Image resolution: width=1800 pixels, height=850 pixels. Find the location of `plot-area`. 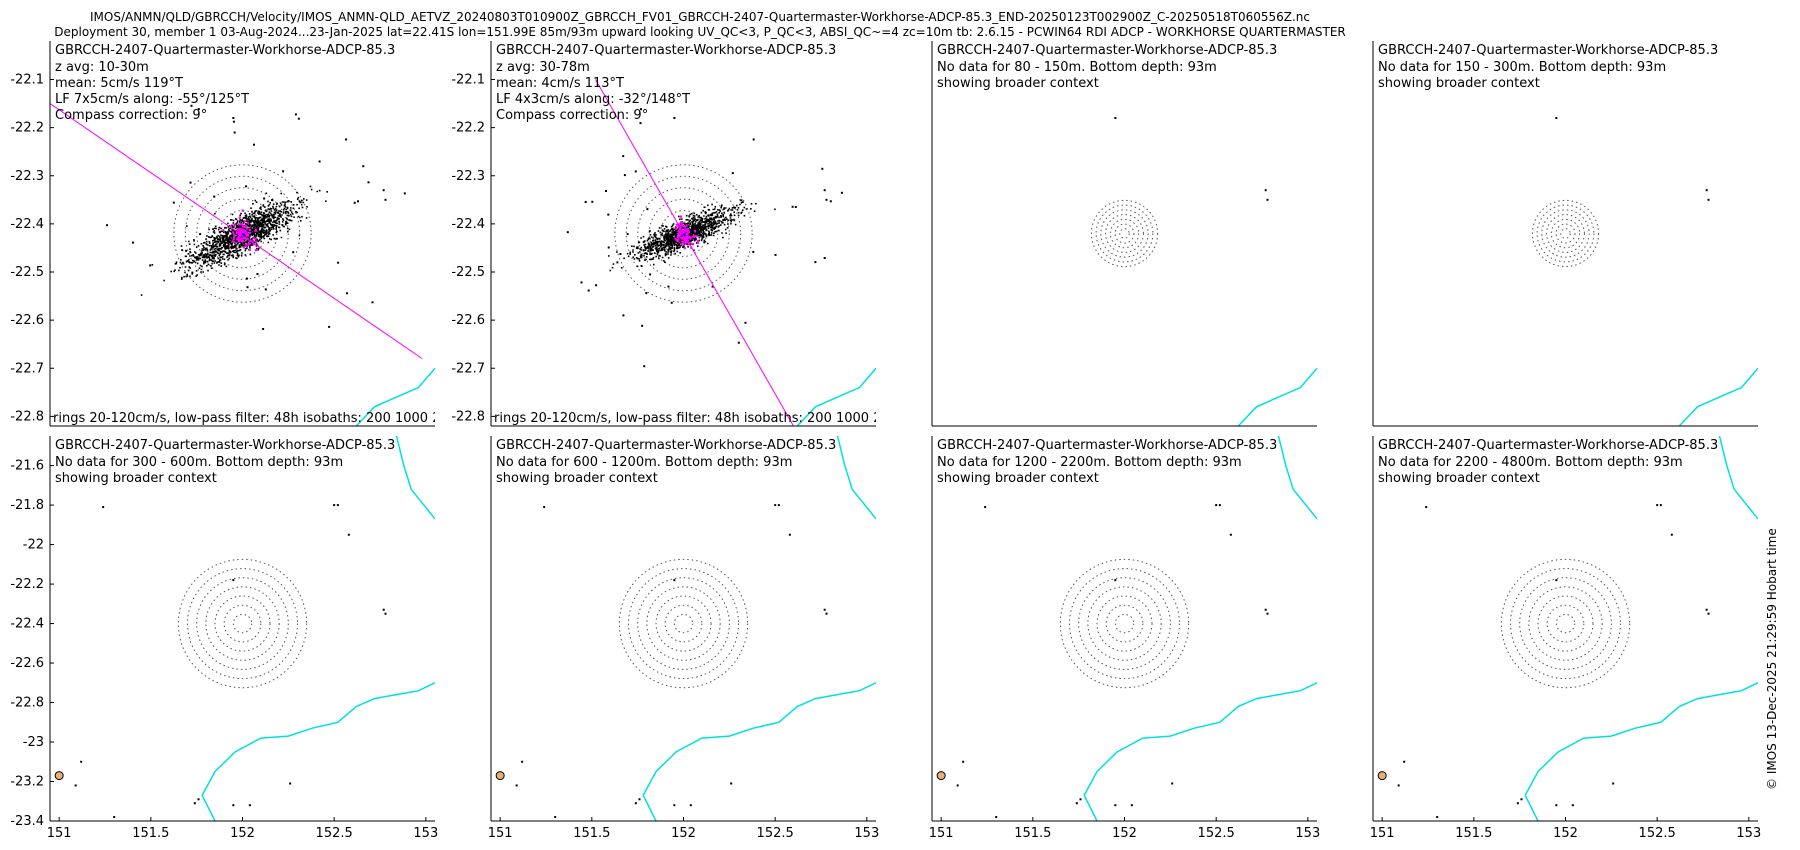

plot-area is located at coordinates (1126, 628).